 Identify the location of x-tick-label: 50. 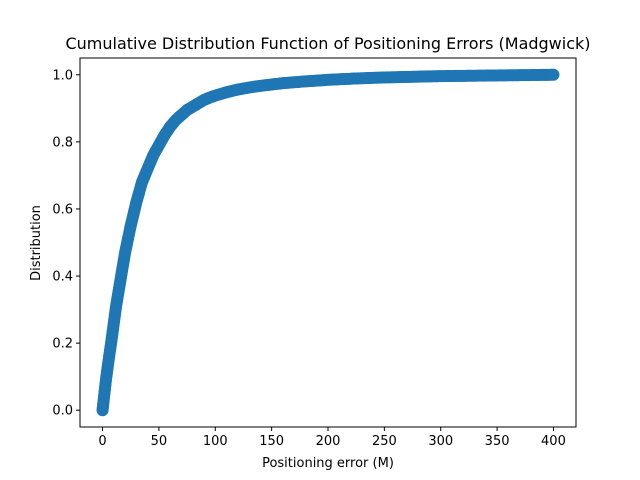
(159, 441).